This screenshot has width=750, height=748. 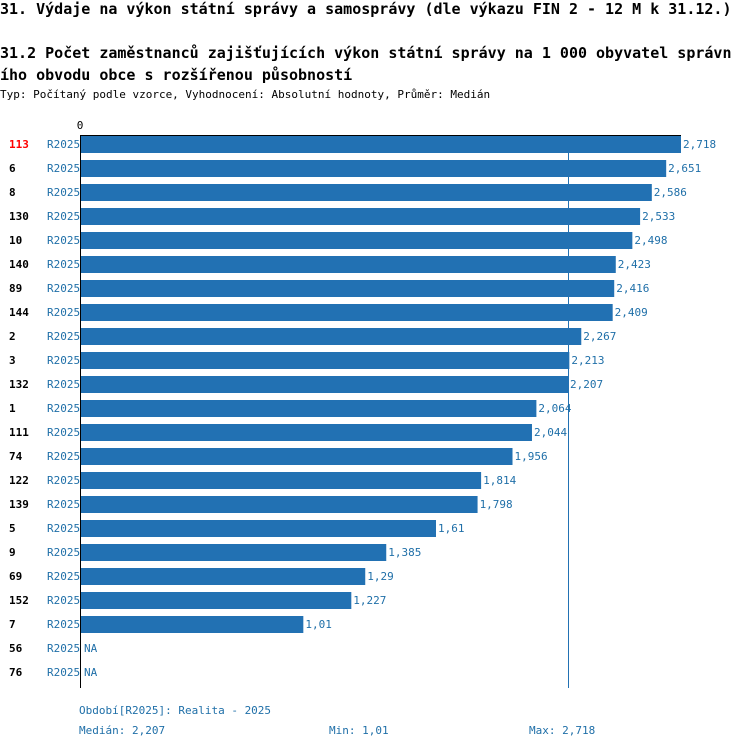 I want to click on data-label: 2,416, so click(x=632, y=288).